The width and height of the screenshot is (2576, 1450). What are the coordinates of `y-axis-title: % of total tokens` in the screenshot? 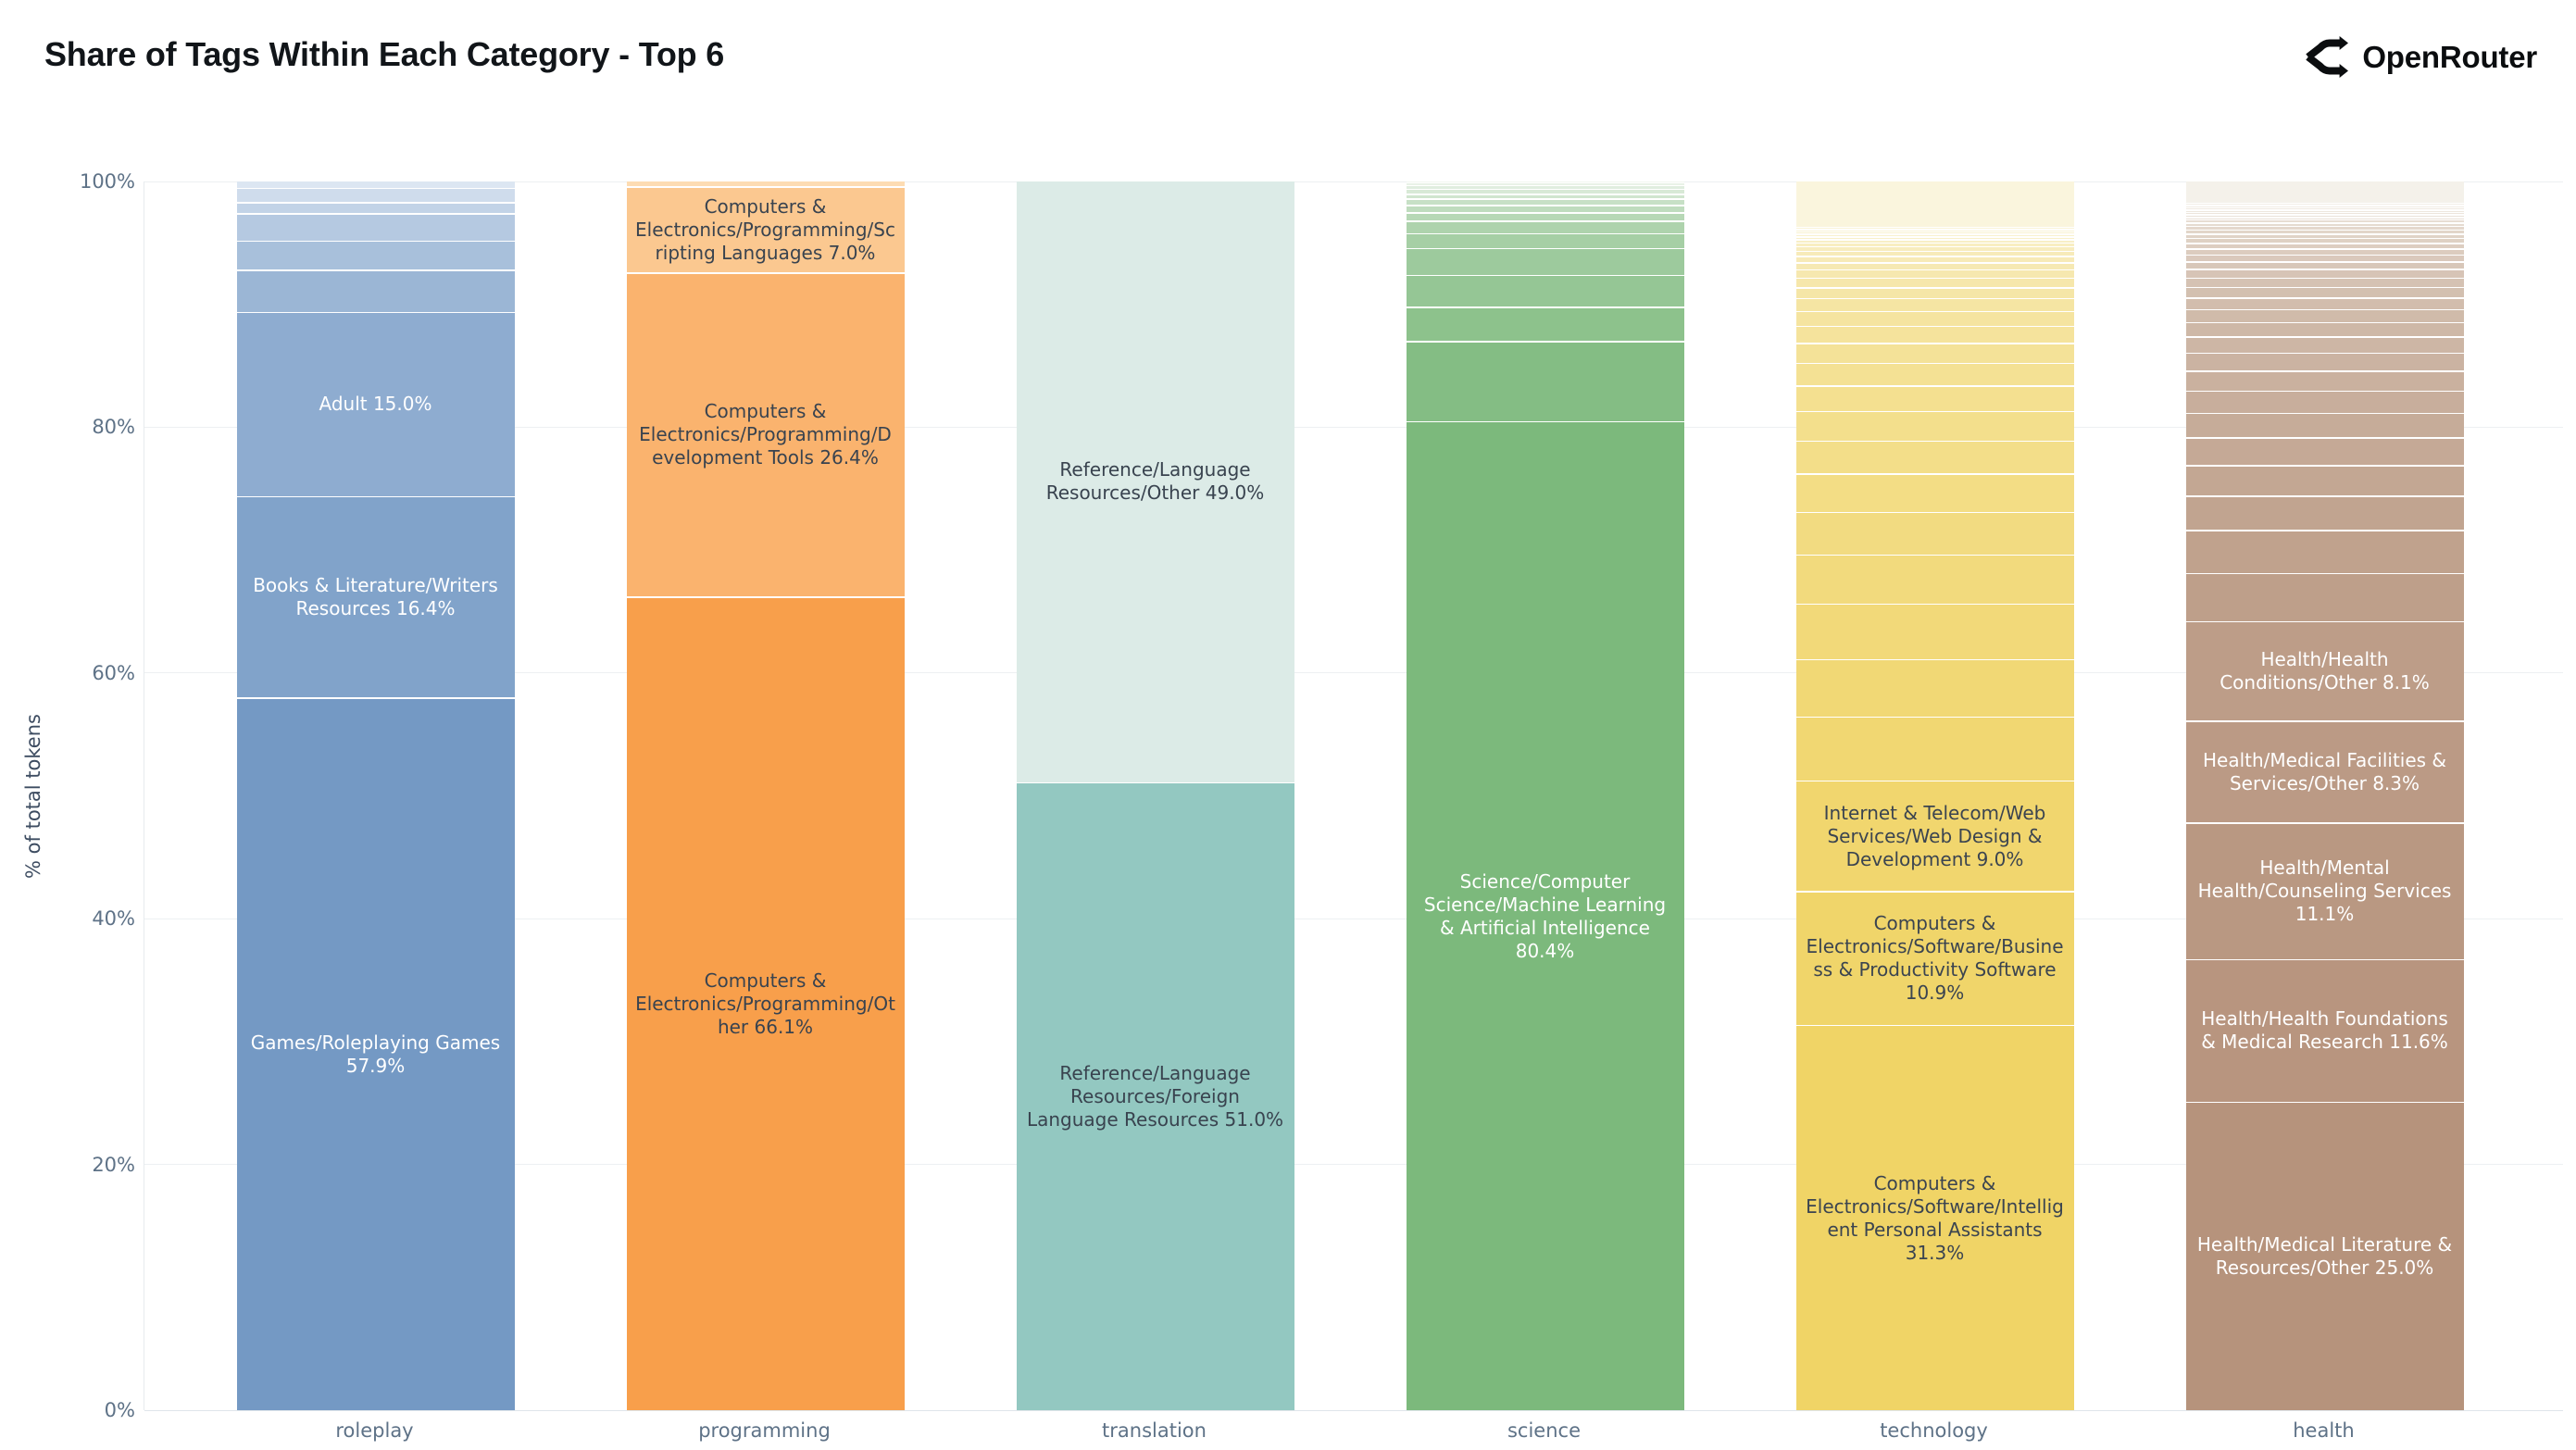 It's located at (33, 796).